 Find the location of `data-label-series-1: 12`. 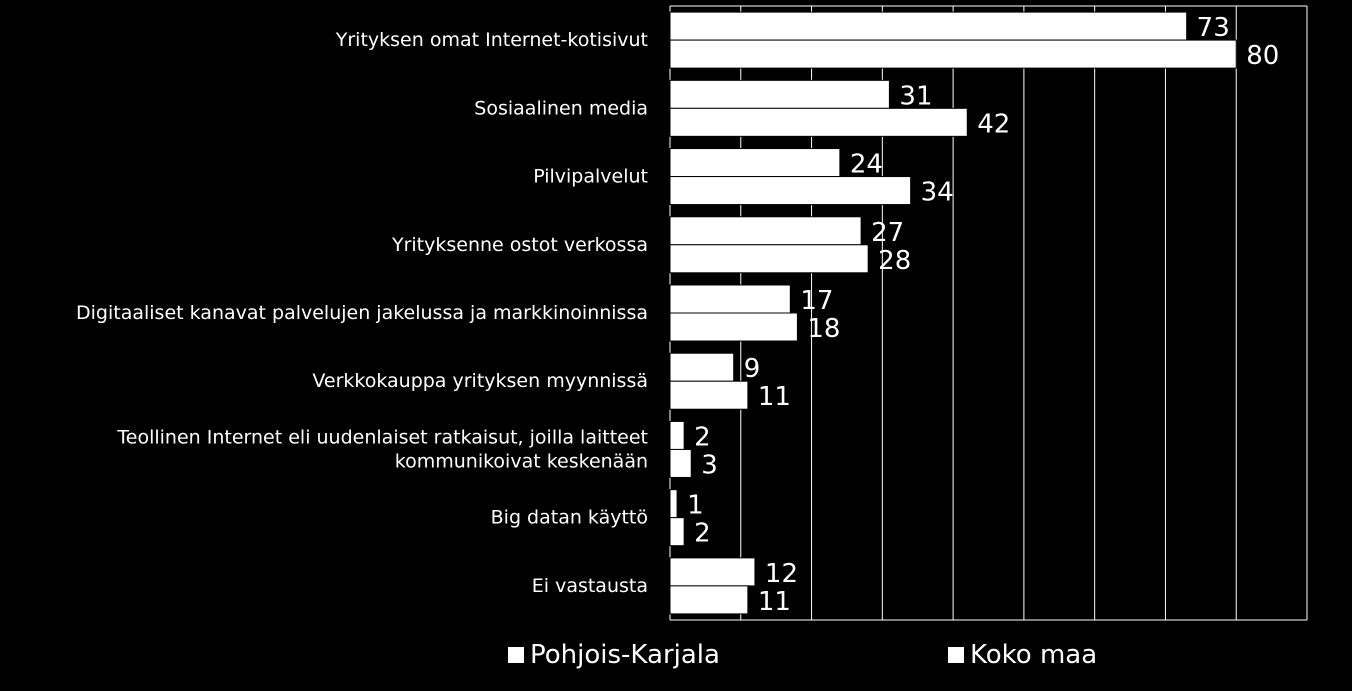

data-label-series-1: 12 is located at coordinates (781, 574).